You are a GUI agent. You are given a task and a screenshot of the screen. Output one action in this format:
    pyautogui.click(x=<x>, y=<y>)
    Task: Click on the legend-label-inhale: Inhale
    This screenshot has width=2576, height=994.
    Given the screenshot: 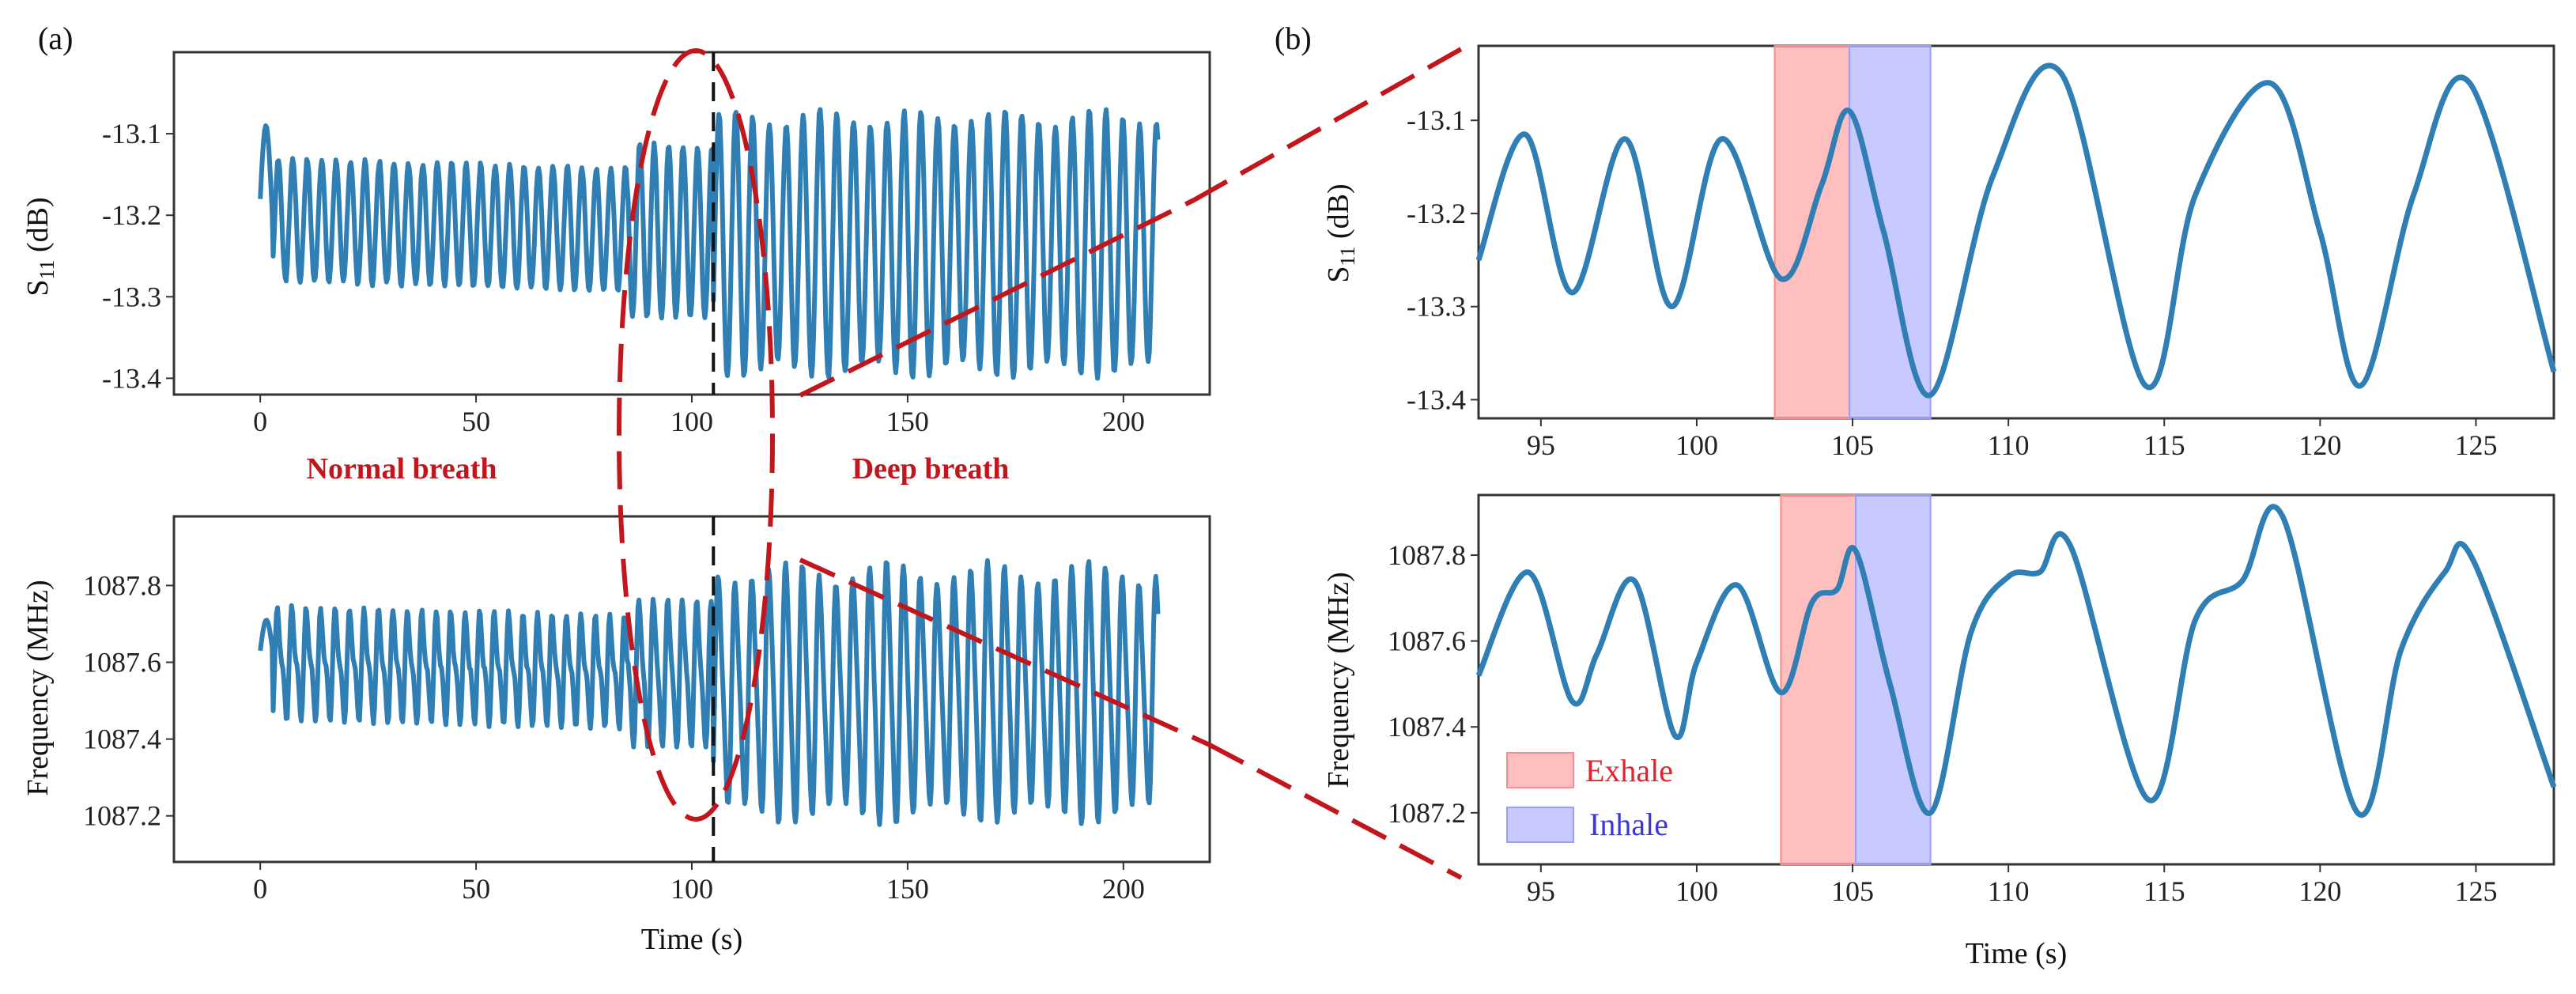 What is the action you would take?
    pyautogui.click(x=1628, y=824)
    